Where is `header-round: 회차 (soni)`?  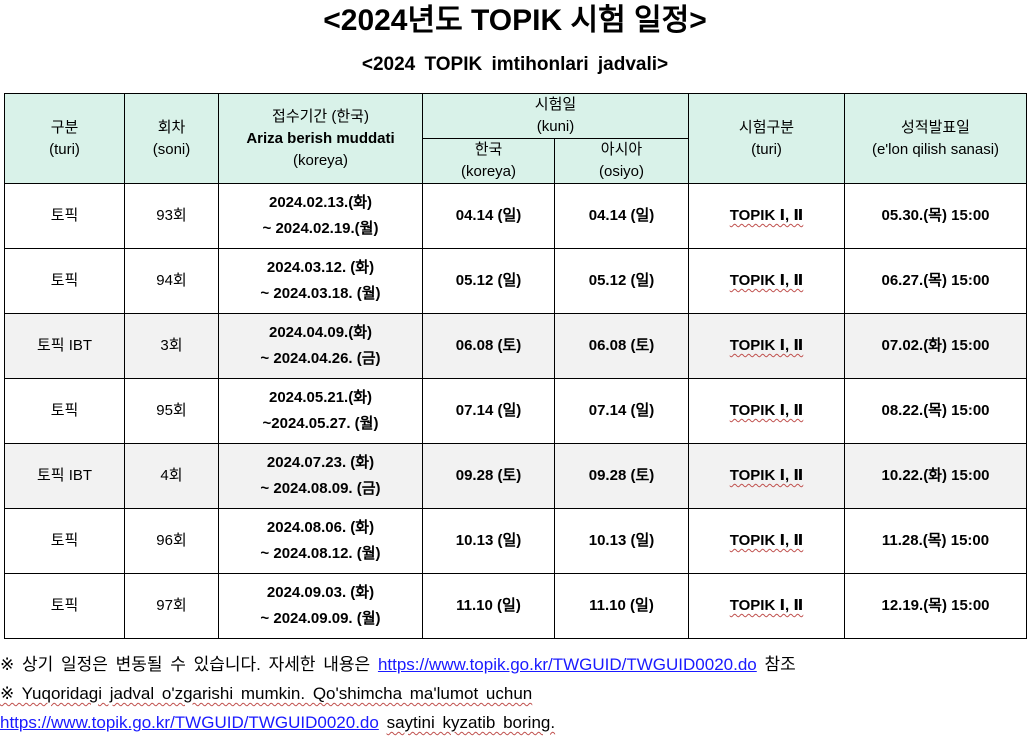
header-round: 회차 (soni) is located at coordinates (171, 138).